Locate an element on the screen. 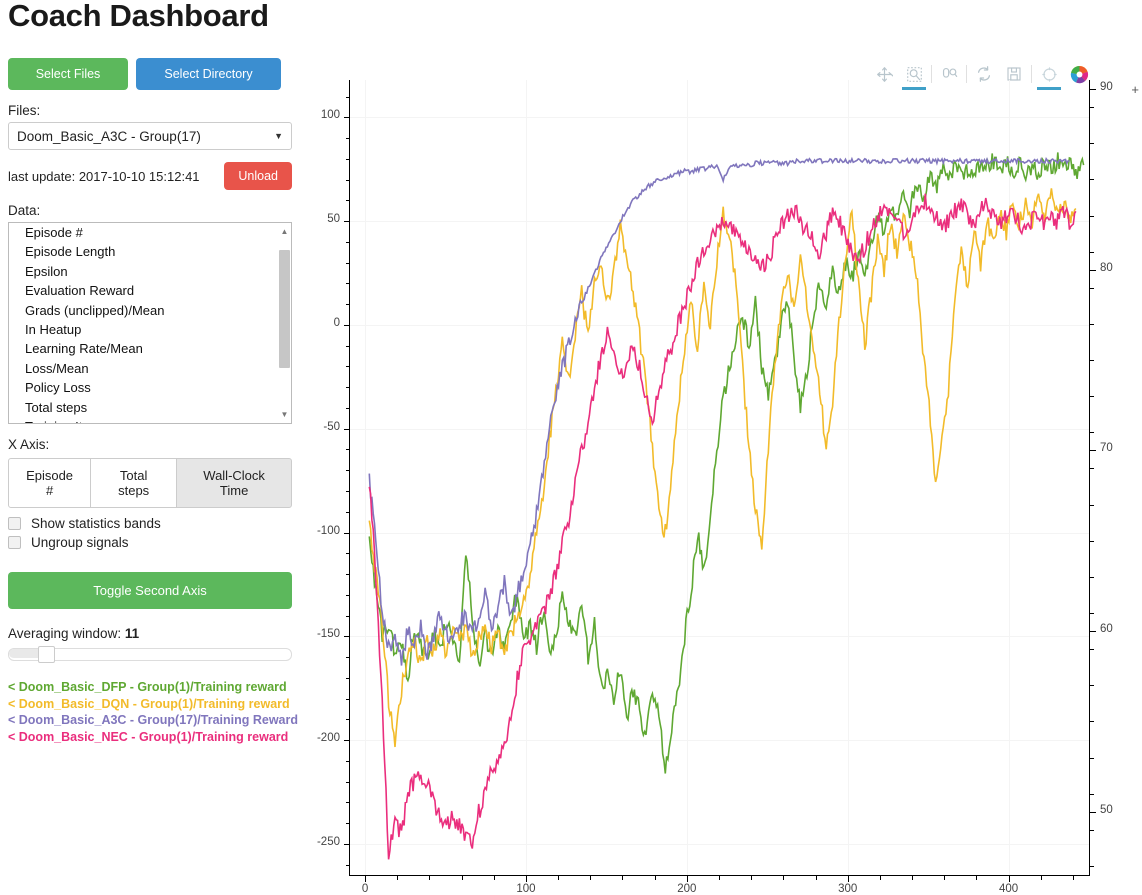 This screenshot has width=1142, height=895. y-axis-right is located at coordinates (1089, 477).